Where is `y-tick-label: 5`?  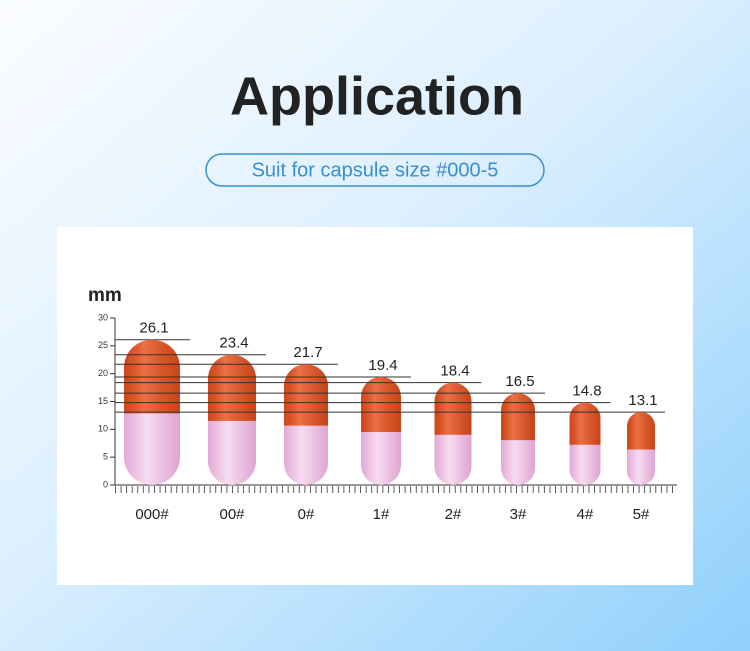 y-tick-label: 5 is located at coordinates (105, 457).